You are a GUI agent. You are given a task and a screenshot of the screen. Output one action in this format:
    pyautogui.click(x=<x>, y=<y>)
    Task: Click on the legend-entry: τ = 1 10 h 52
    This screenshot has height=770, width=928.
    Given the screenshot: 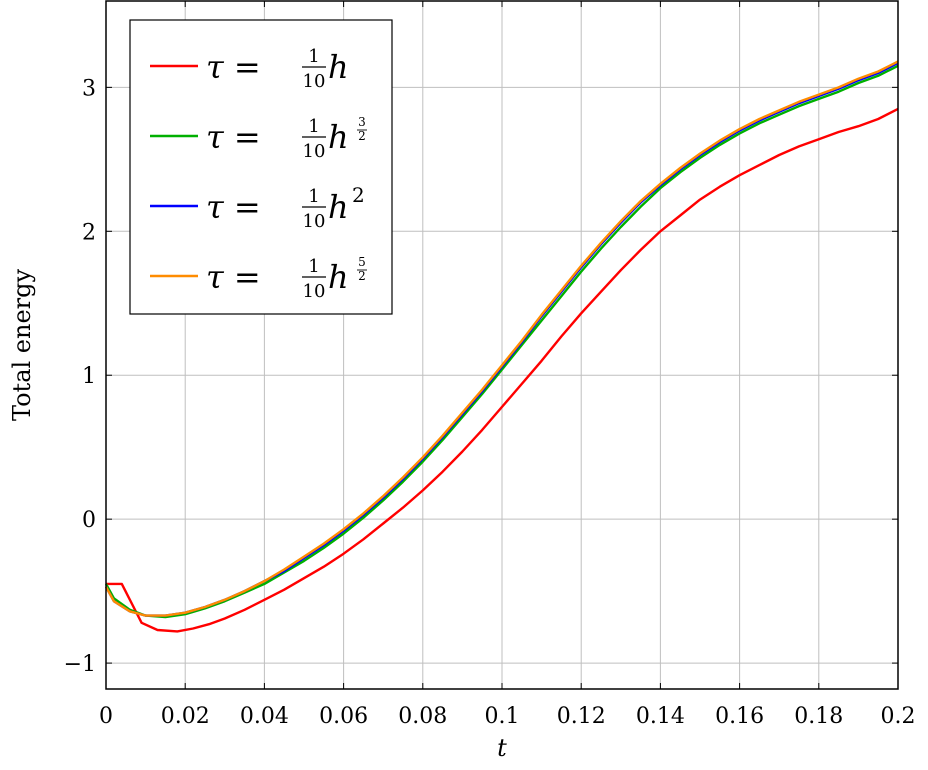 What is the action you would take?
    pyautogui.click(x=258, y=278)
    